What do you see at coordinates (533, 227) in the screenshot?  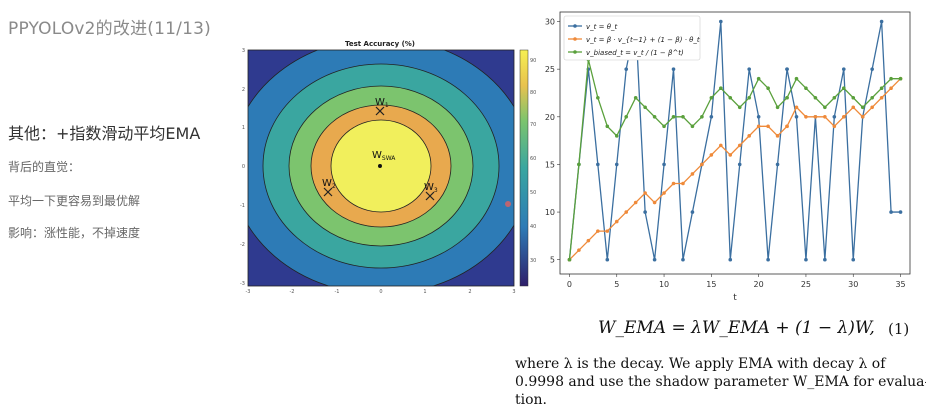 I see `colorbar-tick: 40` at bounding box center [533, 227].